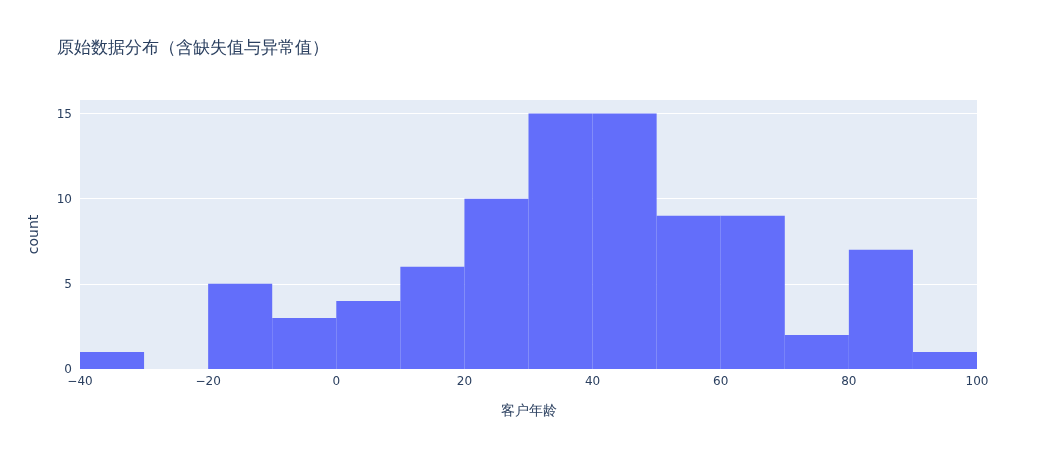  I want to click on x-tick-label: 60, so click(721, 381).